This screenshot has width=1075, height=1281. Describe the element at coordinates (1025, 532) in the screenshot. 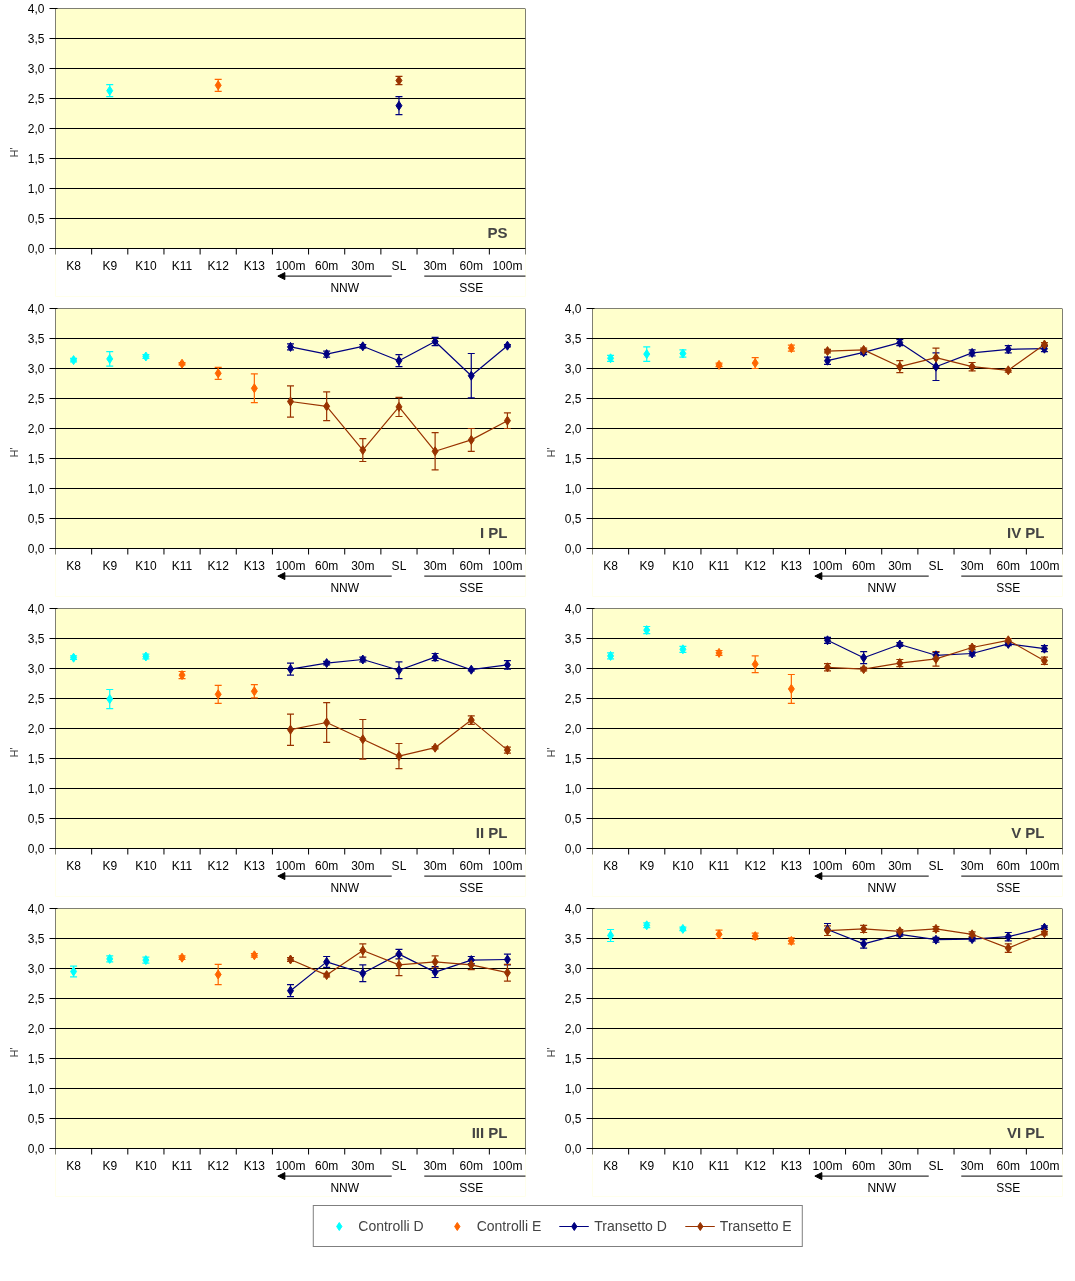

I see `text: IV PL` at that location.